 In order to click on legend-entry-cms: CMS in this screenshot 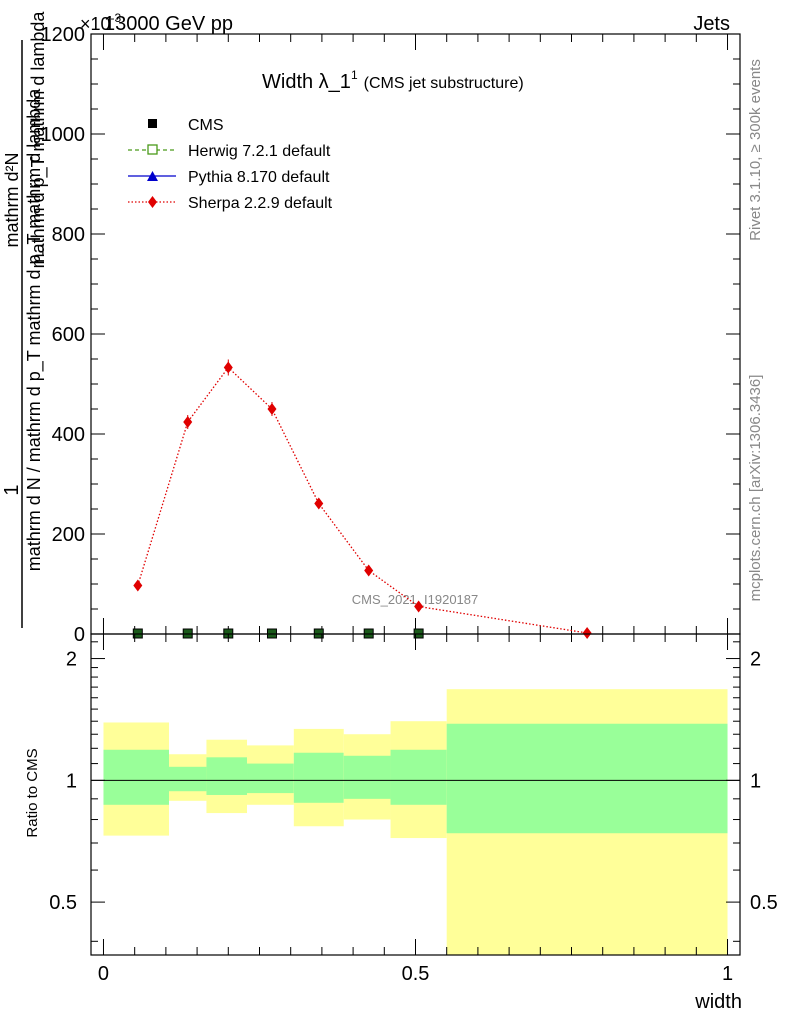, I will do `click(186, 125)`.